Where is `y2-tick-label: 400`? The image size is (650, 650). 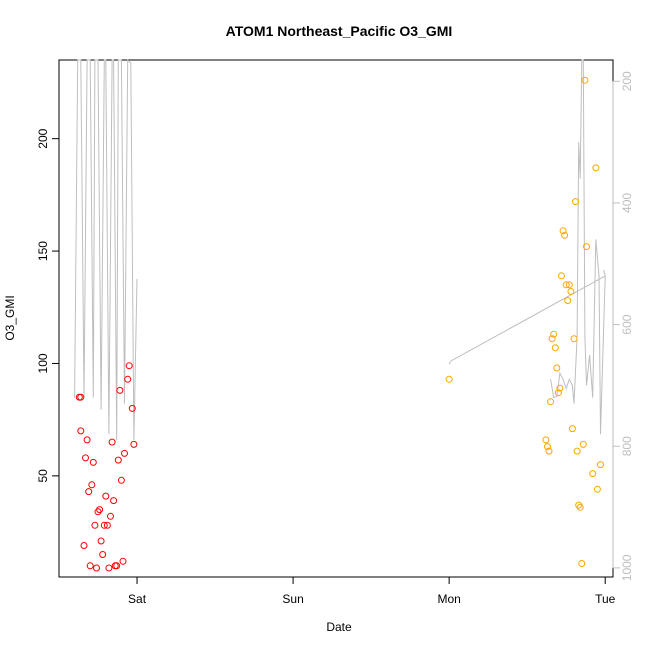
y2-tick-label: 400 is located at coordinates (627, 203).